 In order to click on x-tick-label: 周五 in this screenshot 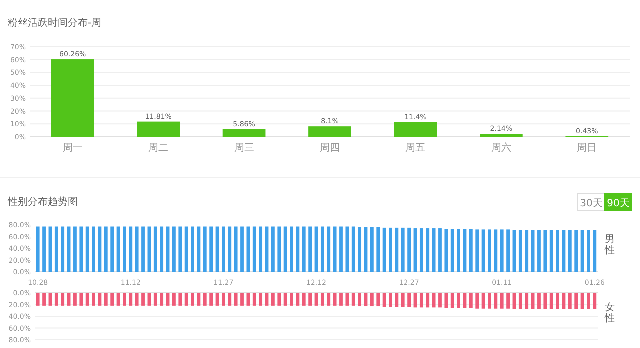, I will do `click(416, 148)`.